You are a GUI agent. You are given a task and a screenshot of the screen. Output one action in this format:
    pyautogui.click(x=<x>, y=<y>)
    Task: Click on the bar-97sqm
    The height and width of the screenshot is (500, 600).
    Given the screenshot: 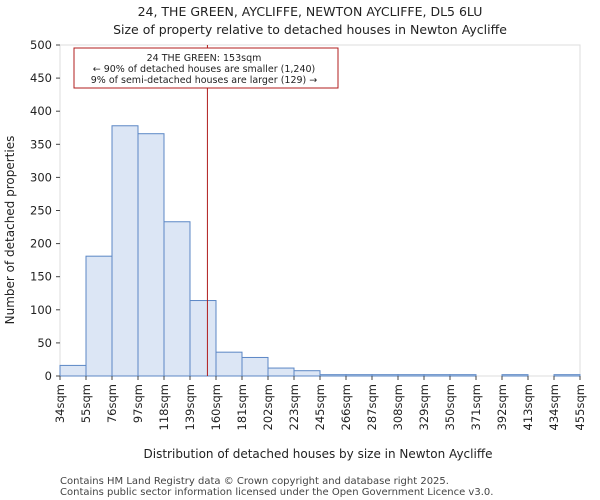 What is the action you would take?
    pyautogui.click(x=151, y=255)
    